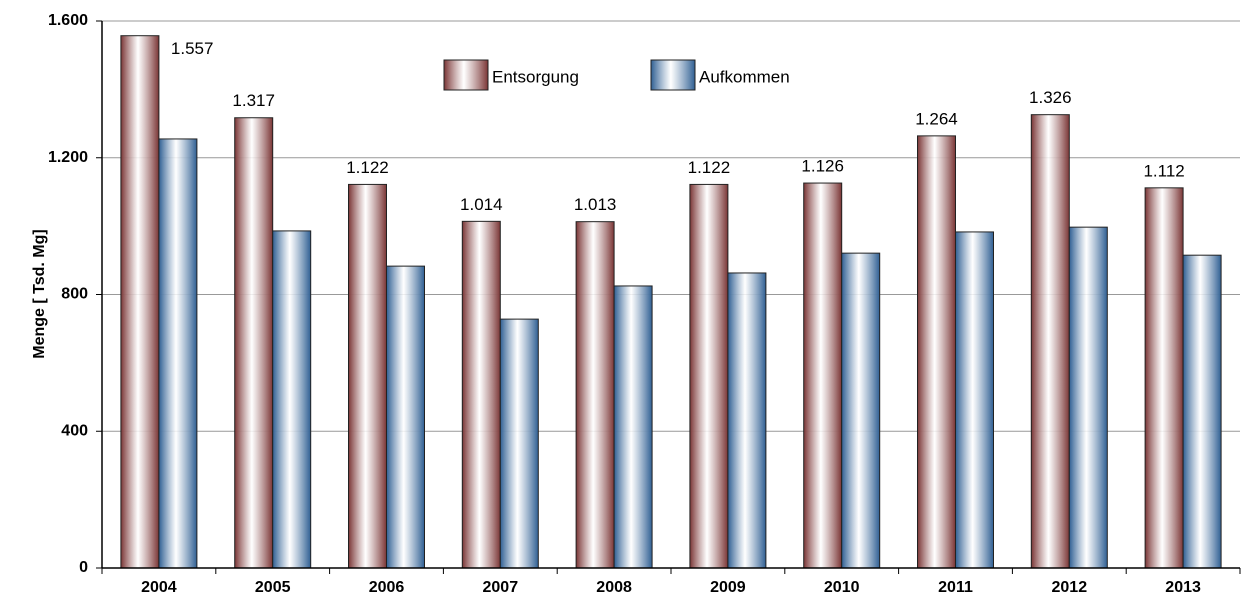  What do you see at coordinates (159, 587) in the screenshot?
I see `x-tick-label: 2004` at bounding box center [159, 587].